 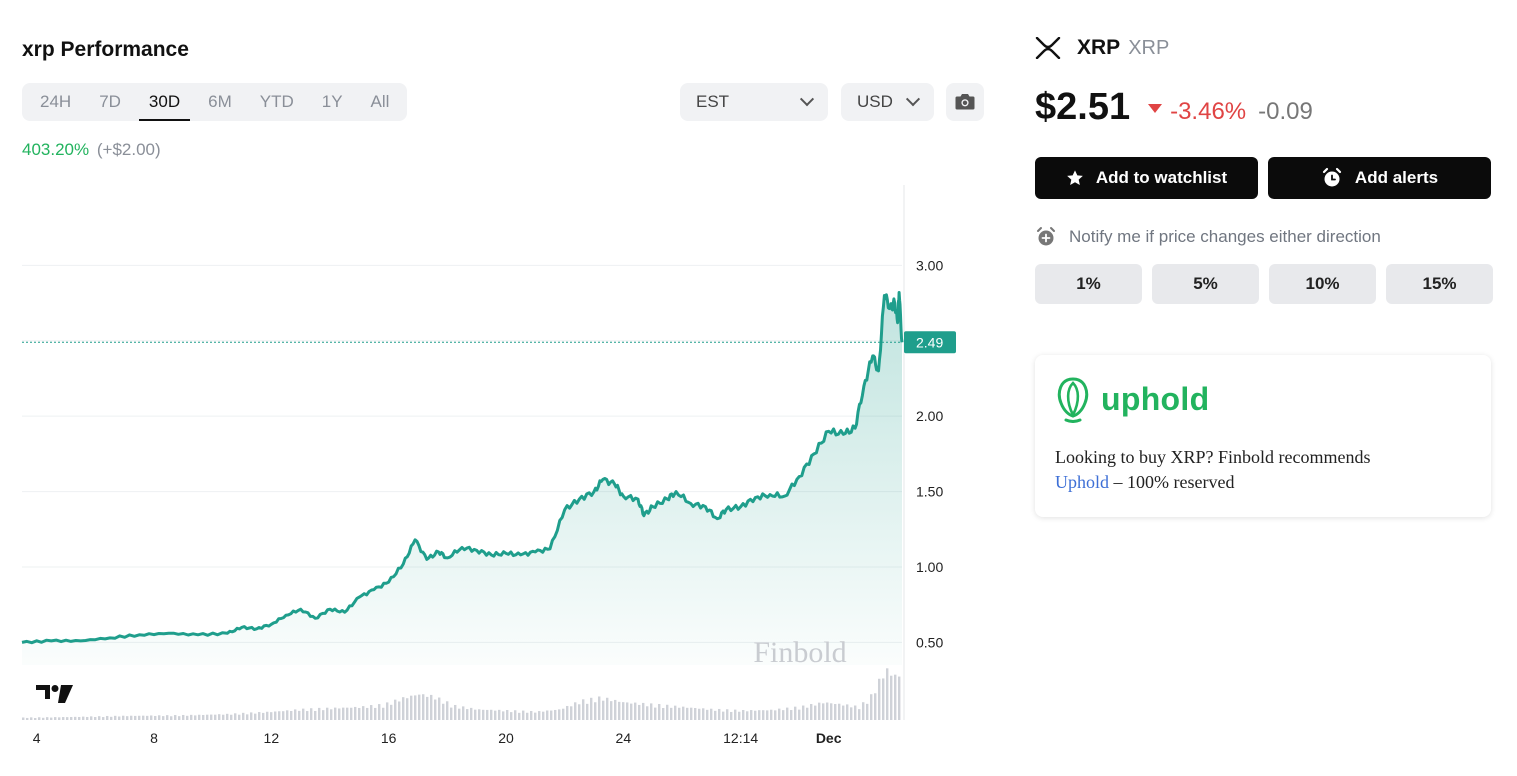 What do you see at coordinates (56, 149) in the screenshot?
I see `period-change-pct: 403.20%` at bounding box center [56, 149].